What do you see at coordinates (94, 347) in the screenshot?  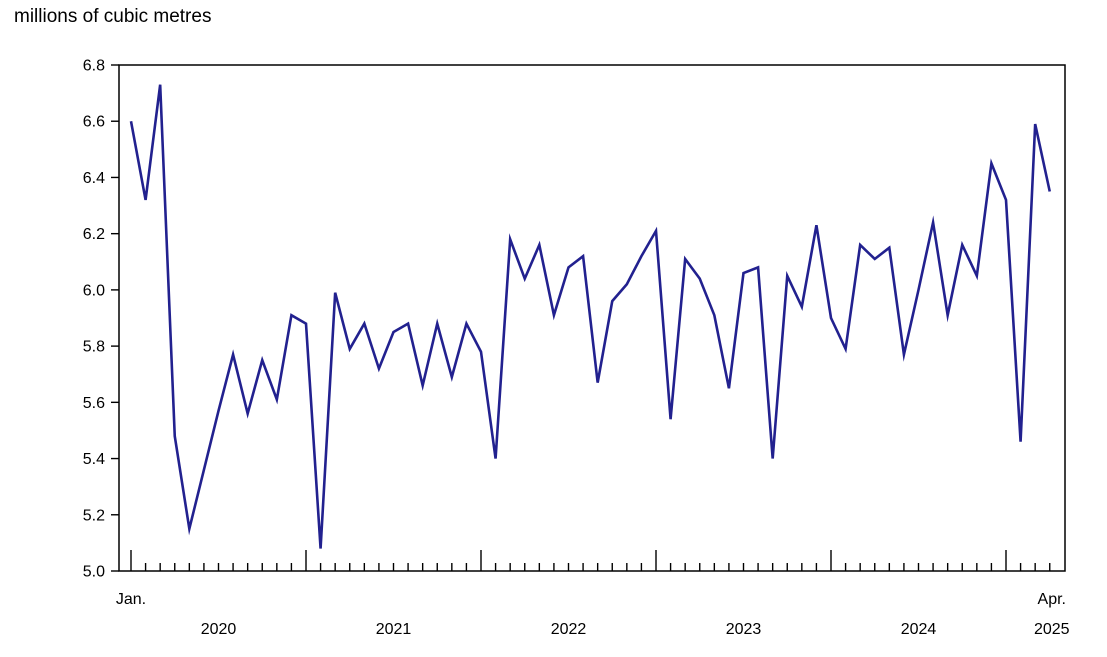 I see `y-axis-tick-label: 5.8` at bounding box center [94, 347].